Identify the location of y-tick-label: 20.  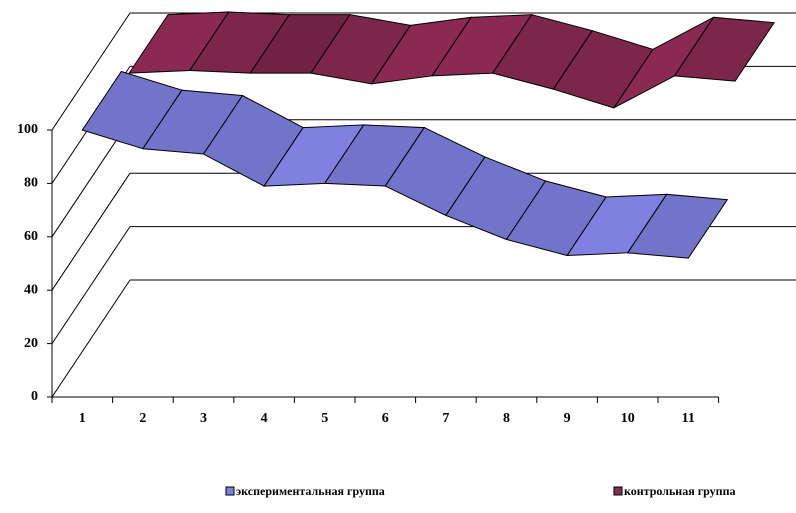
(31, 343).